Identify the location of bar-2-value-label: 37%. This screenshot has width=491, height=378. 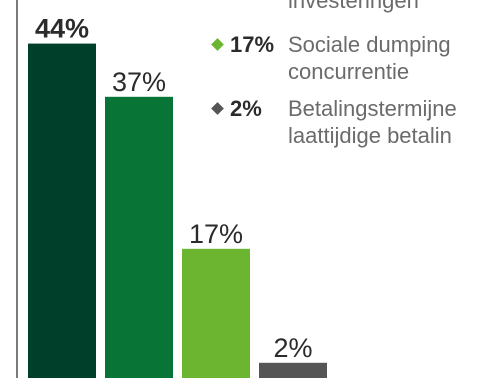
(139, 82).